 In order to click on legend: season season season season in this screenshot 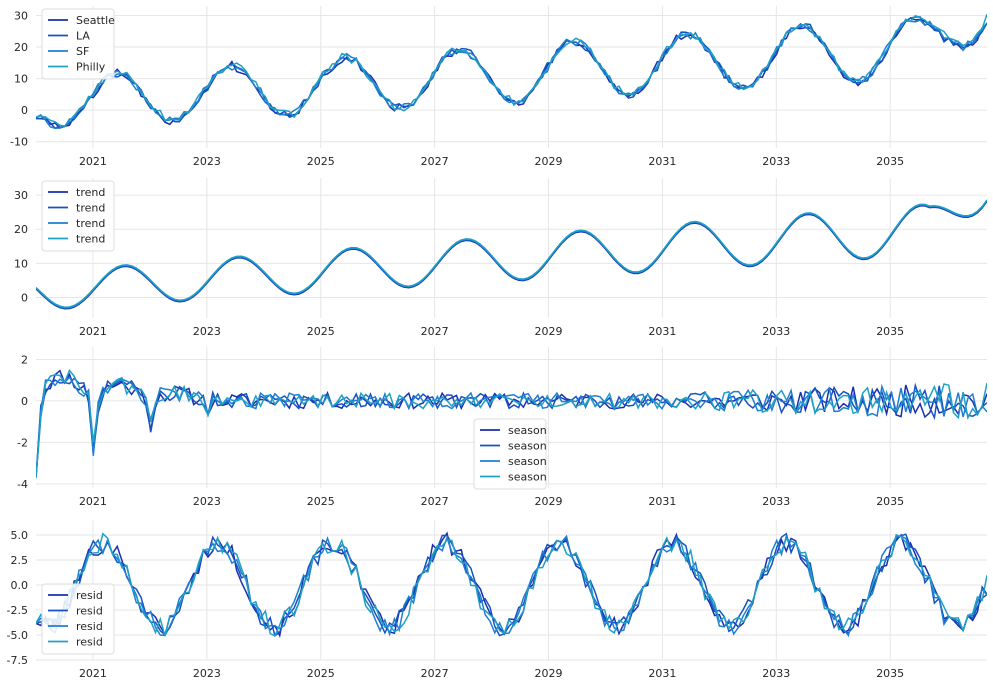, I will do `click(510, 454)`.